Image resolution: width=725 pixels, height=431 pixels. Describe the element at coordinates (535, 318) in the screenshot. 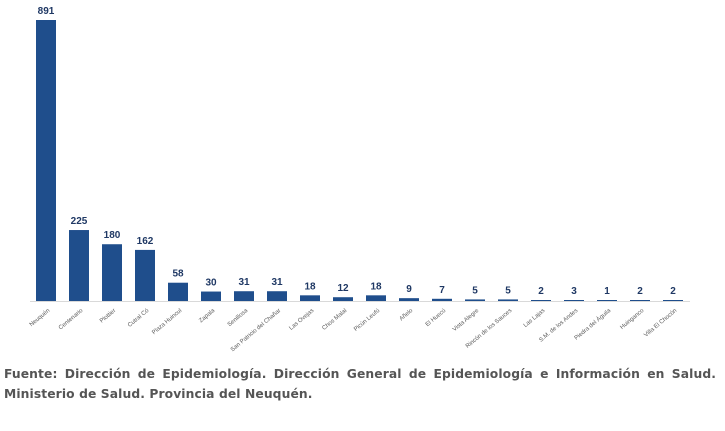

I see `x-tick-label: Las Lajas` at that location.